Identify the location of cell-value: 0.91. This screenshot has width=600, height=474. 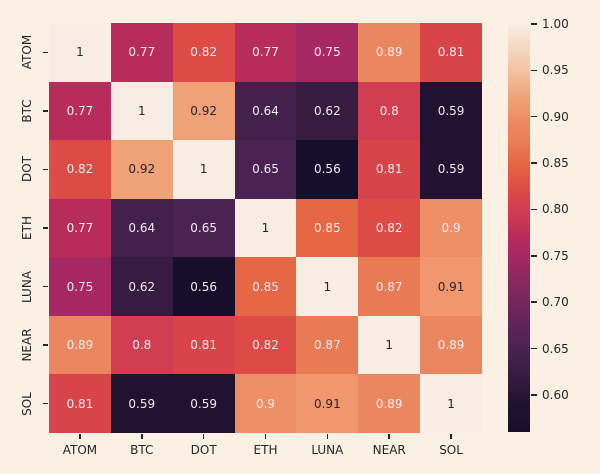
(451, 286).